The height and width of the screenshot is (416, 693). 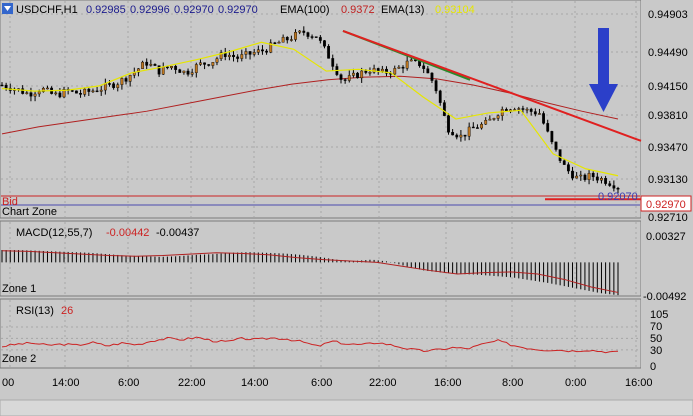 I want to click on time-tick: 00, so click(x=8, y=383).